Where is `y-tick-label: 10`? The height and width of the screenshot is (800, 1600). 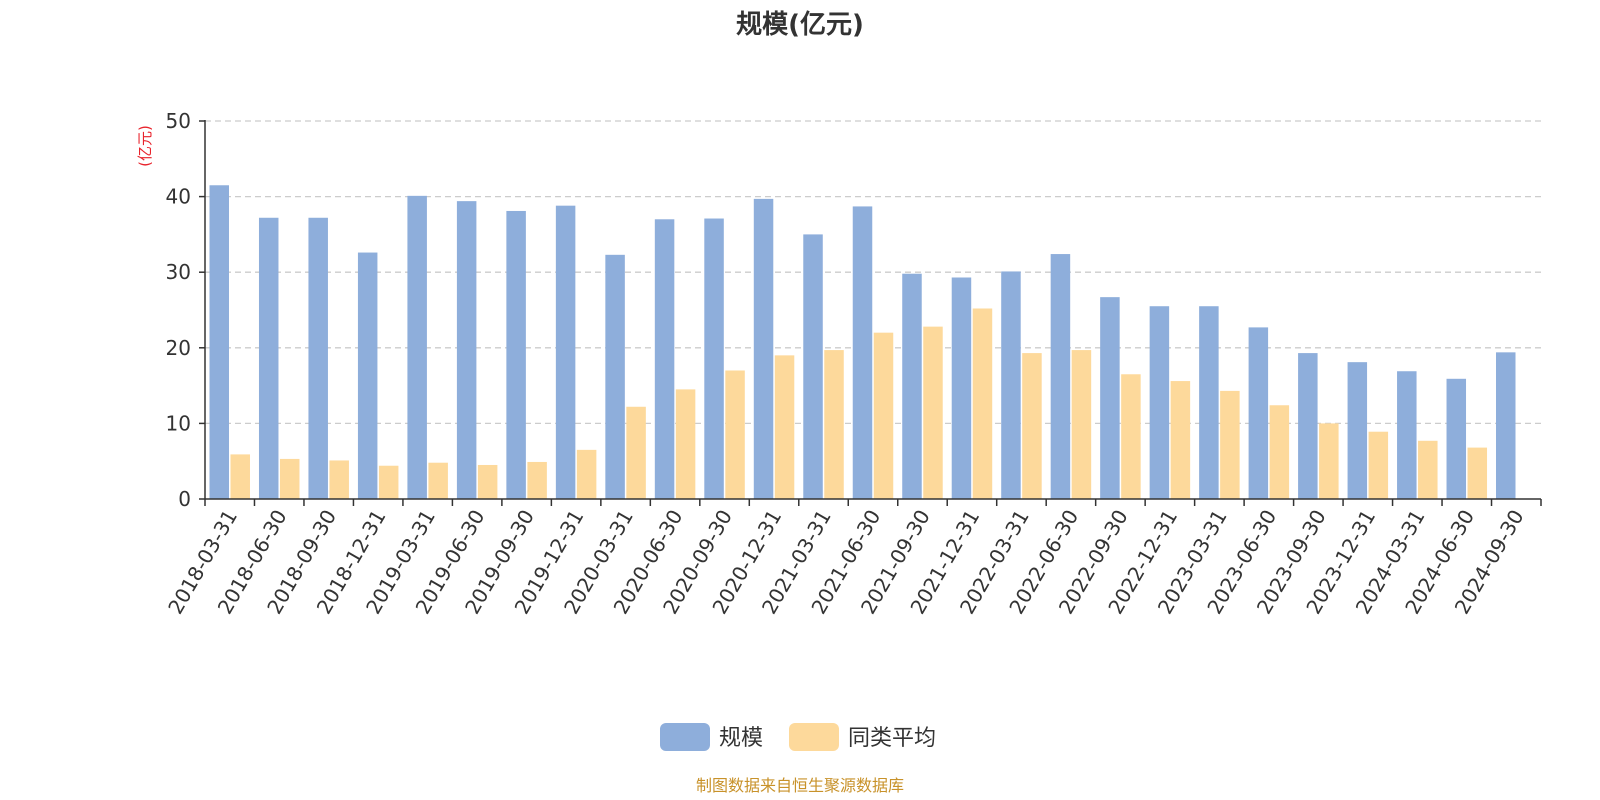
y-tick-label: 10 is located at coordinates (178, 423).